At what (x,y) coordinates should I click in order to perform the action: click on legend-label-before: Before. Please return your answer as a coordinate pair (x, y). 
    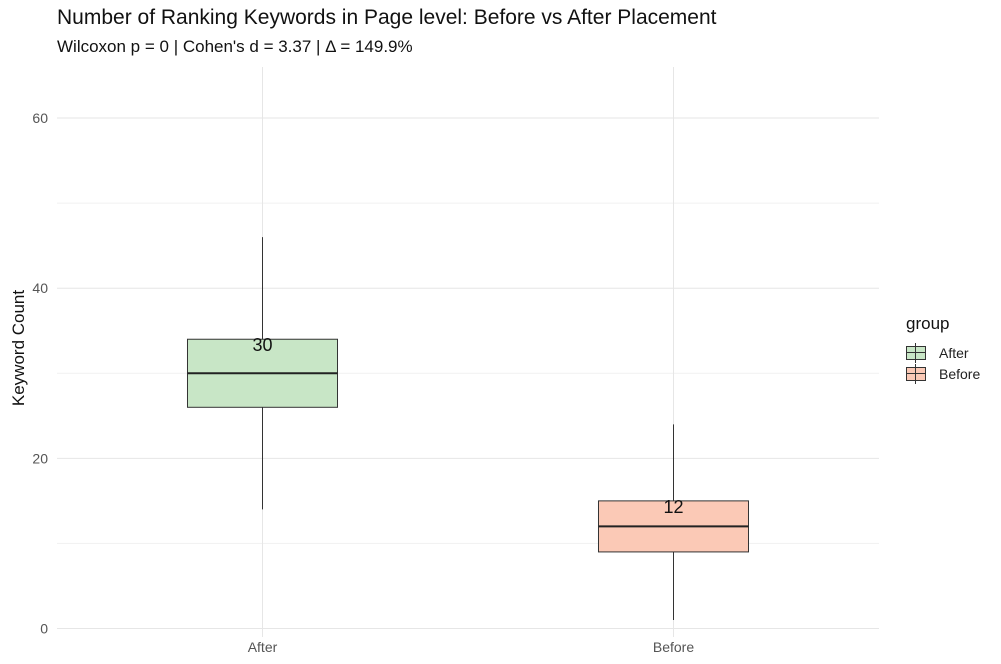
    Looking at the image, I should click on (960, 373).